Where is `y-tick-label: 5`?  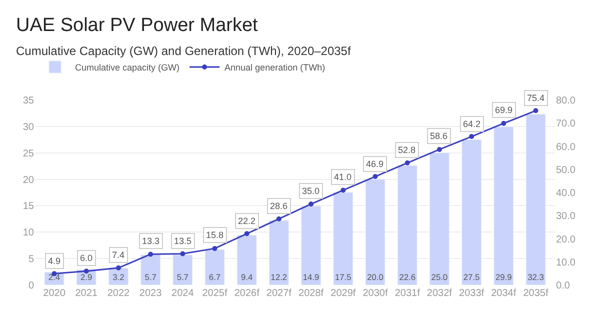 y-tick-label: 5 is located at coordinates (31, 260).